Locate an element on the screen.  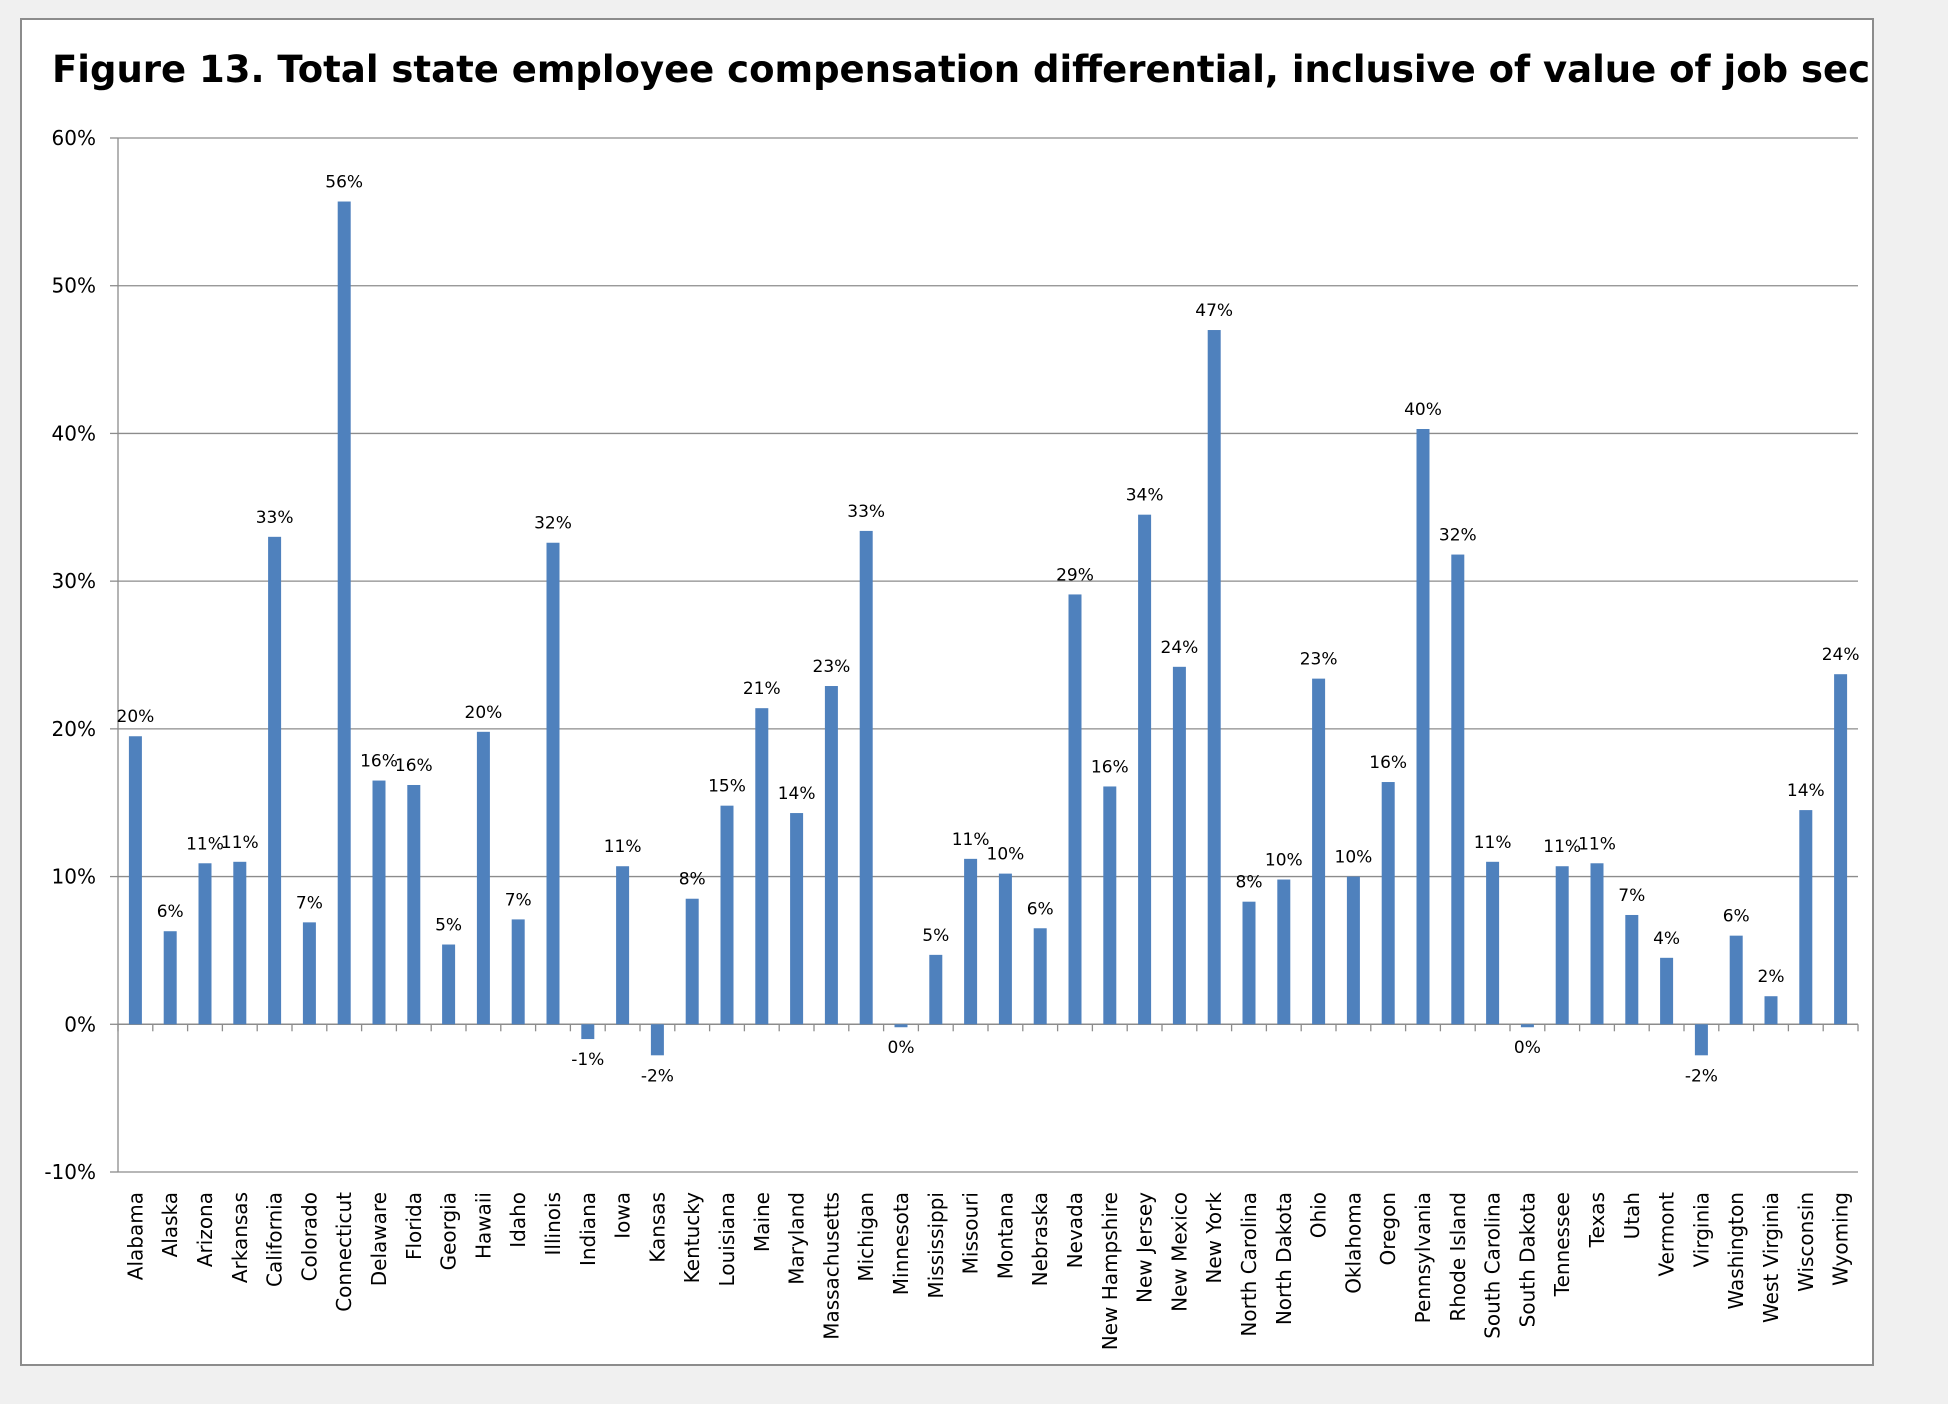
x-tick-label: Michigan is located at coordinates (866, 1237).